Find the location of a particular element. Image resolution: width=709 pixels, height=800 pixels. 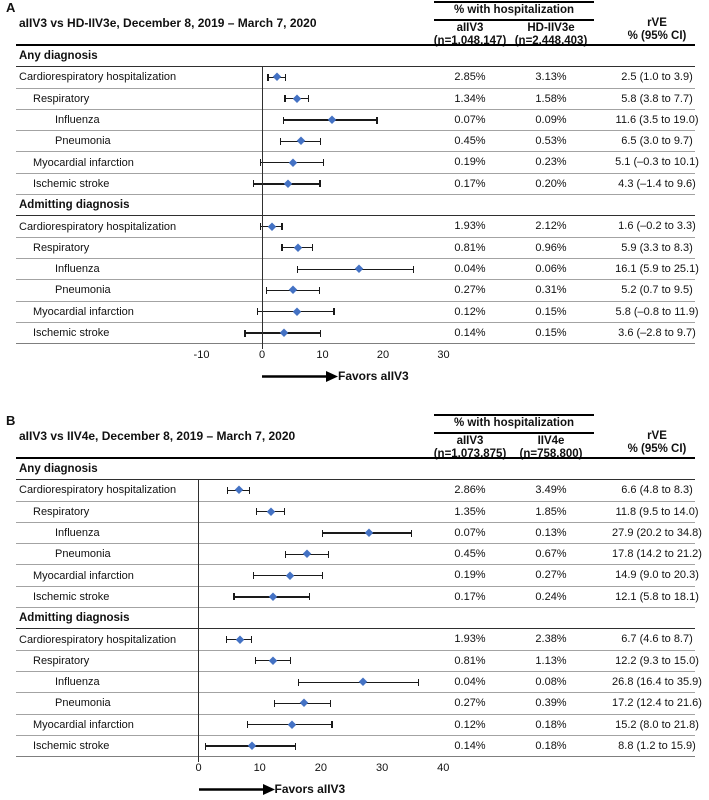

rve-cell: 3.6 (–2.8 to 9.7) is located at coordinates (657, 332).